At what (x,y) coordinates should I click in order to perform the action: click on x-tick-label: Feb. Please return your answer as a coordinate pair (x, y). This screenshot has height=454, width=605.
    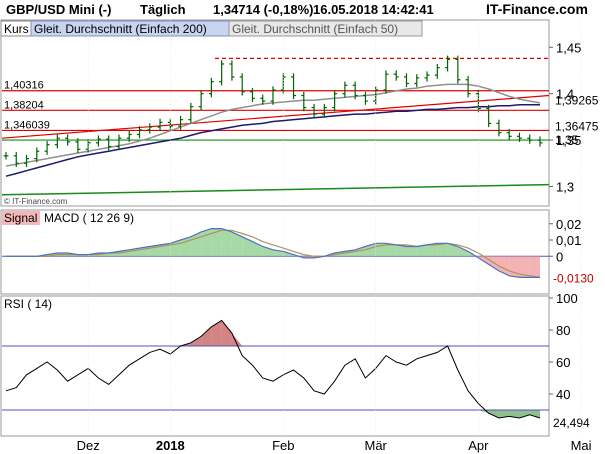
    Looking at the image, I should click on (283, 445).